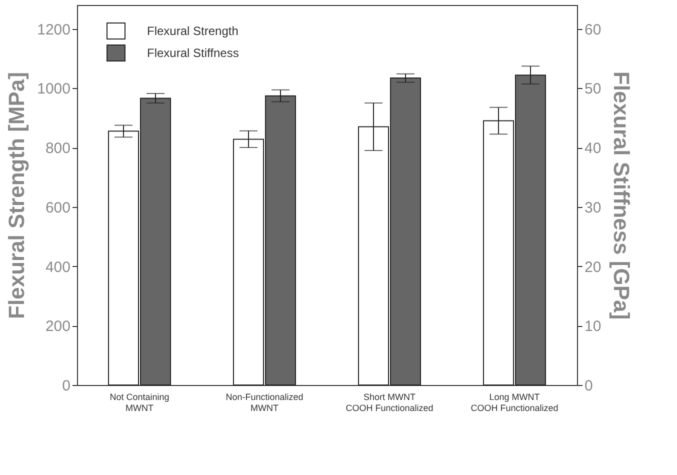  I want to click on y2-tick-label: 20, so click(593, 267).